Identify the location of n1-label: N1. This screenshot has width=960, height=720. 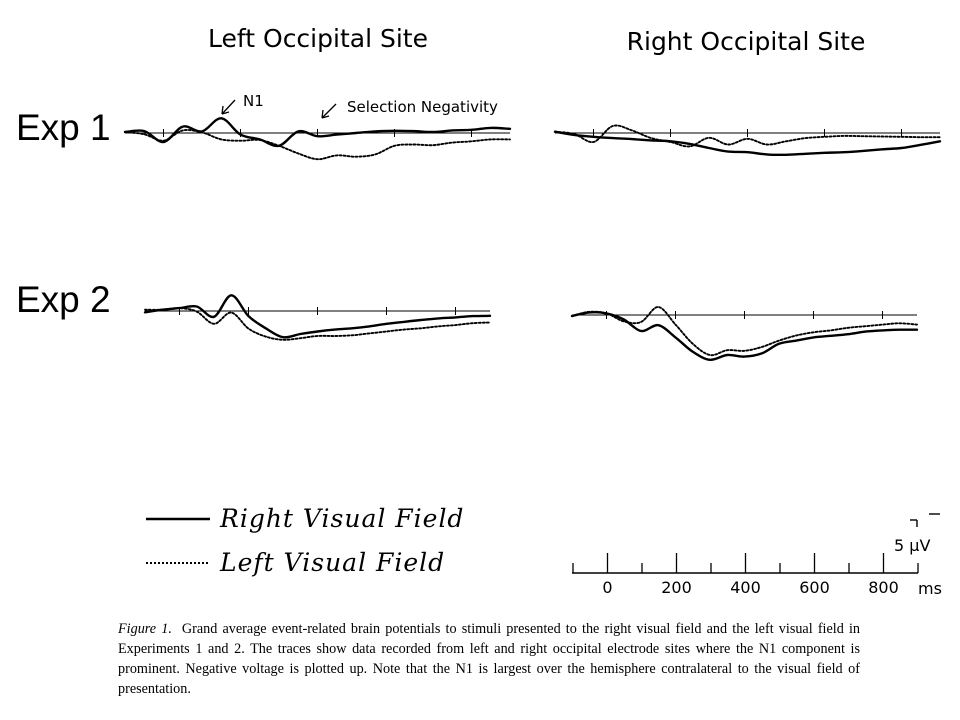
(253, 101).